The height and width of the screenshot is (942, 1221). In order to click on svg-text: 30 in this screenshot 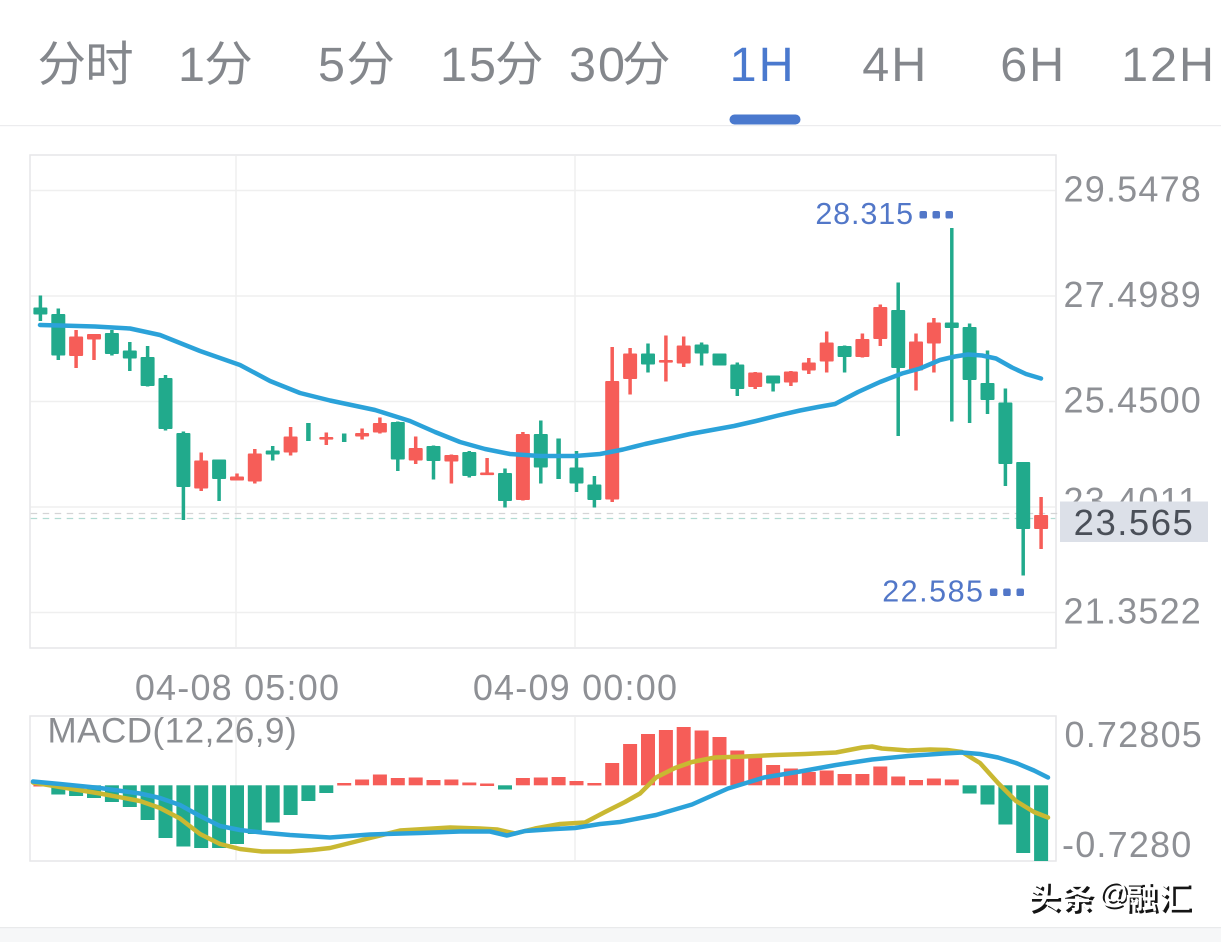, I will do `click(598, 65)`.